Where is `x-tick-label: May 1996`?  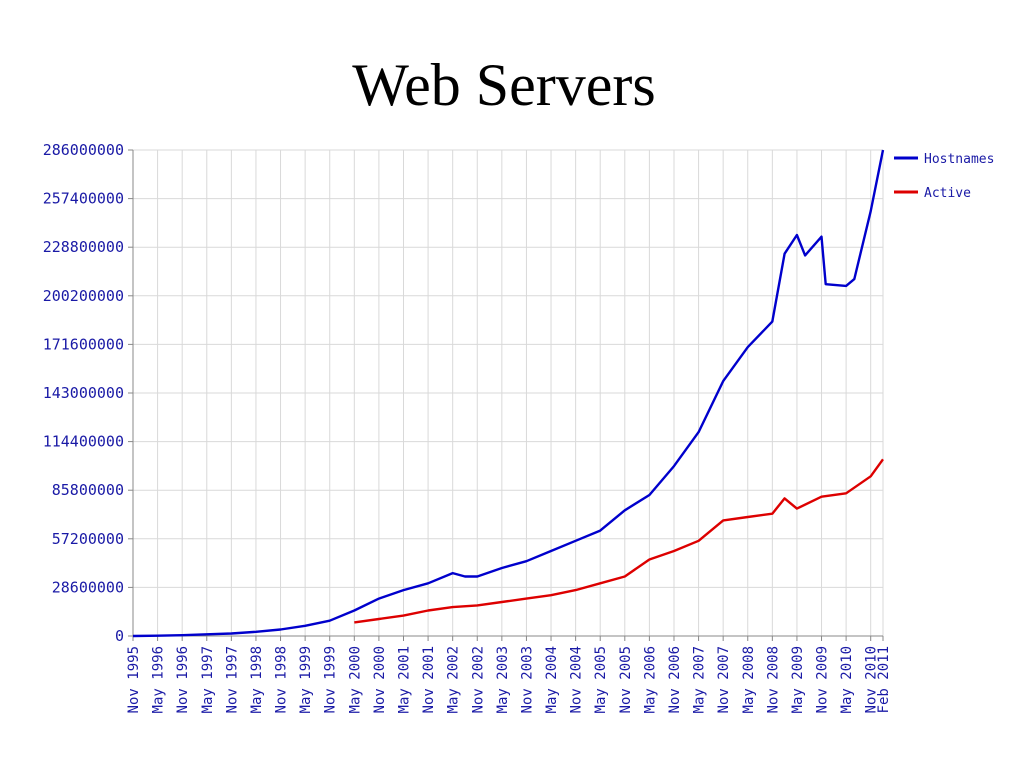 x-tick-label: May 1996 is located at coordinates (159, 679).